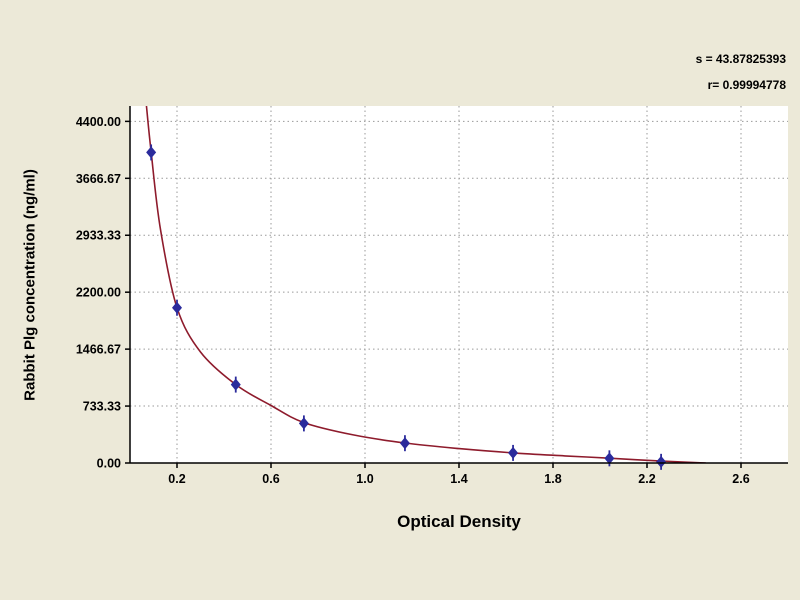 The width and height of the screenshot is (800, 600). What do you see at coordinates (109, 464) in the screenshot?
I see `y-tick-label: 0.00` at bounding box center [109, 464].